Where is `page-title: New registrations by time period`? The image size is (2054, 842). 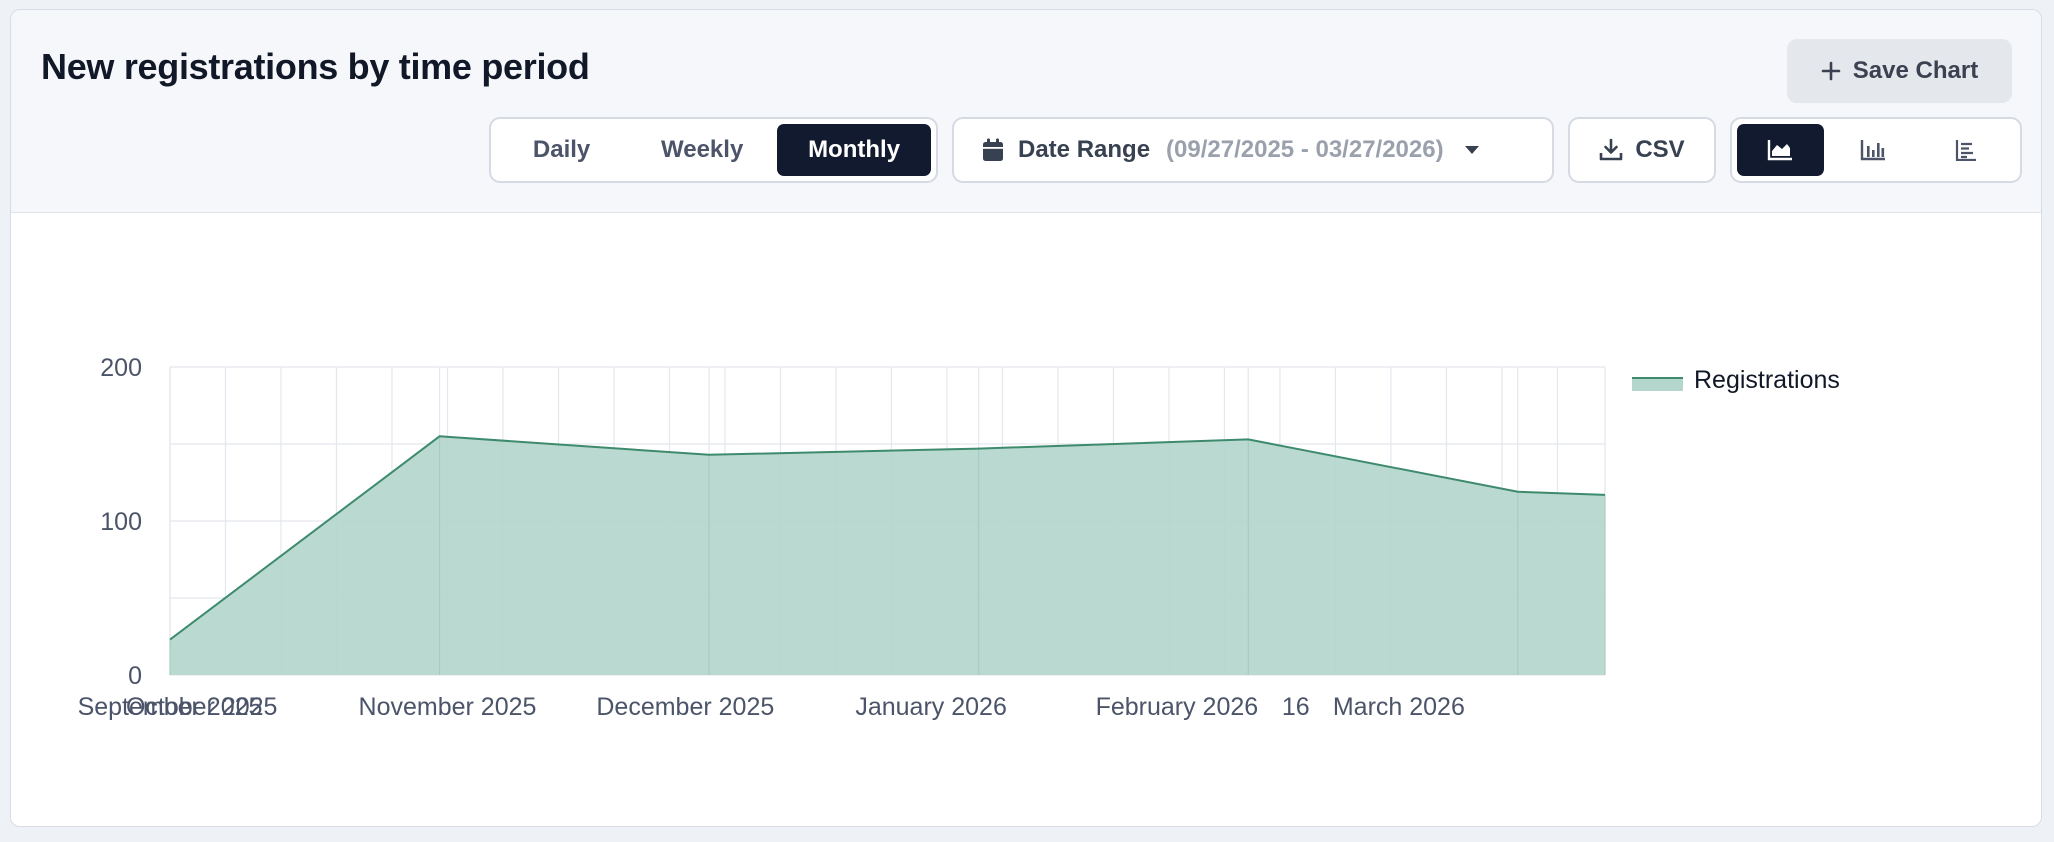
page-title: New registrations by time period is located at coordinates (315, 66).